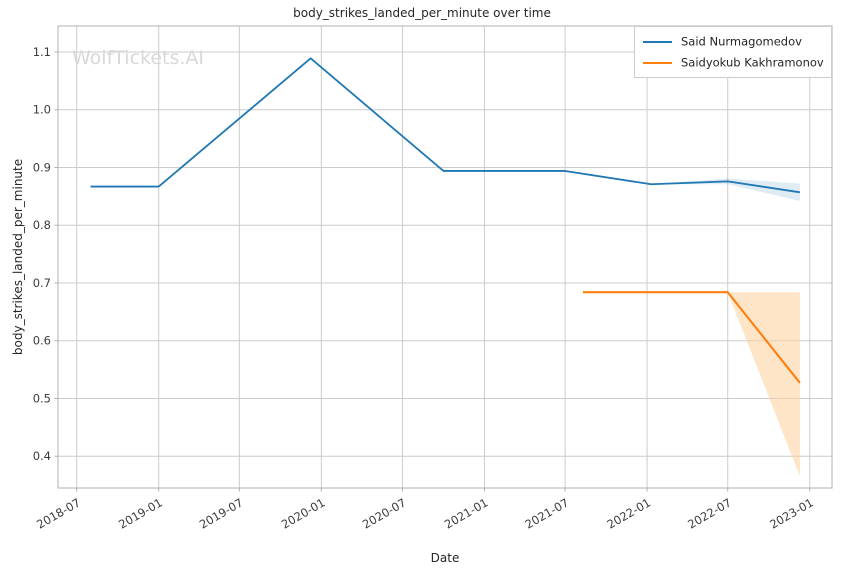 Image resolution: width=844 pixels, height=575 pixels. Describe the element at coordinates (791, 513) in the screenshot. I see `x-tick-label: 2023-01` at that location.